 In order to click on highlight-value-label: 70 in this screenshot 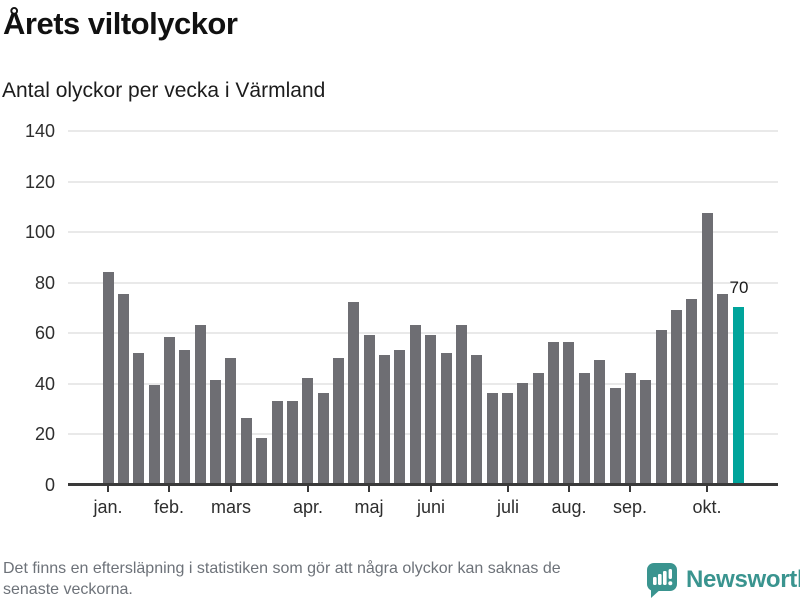, I will do `click(739, 287)`.